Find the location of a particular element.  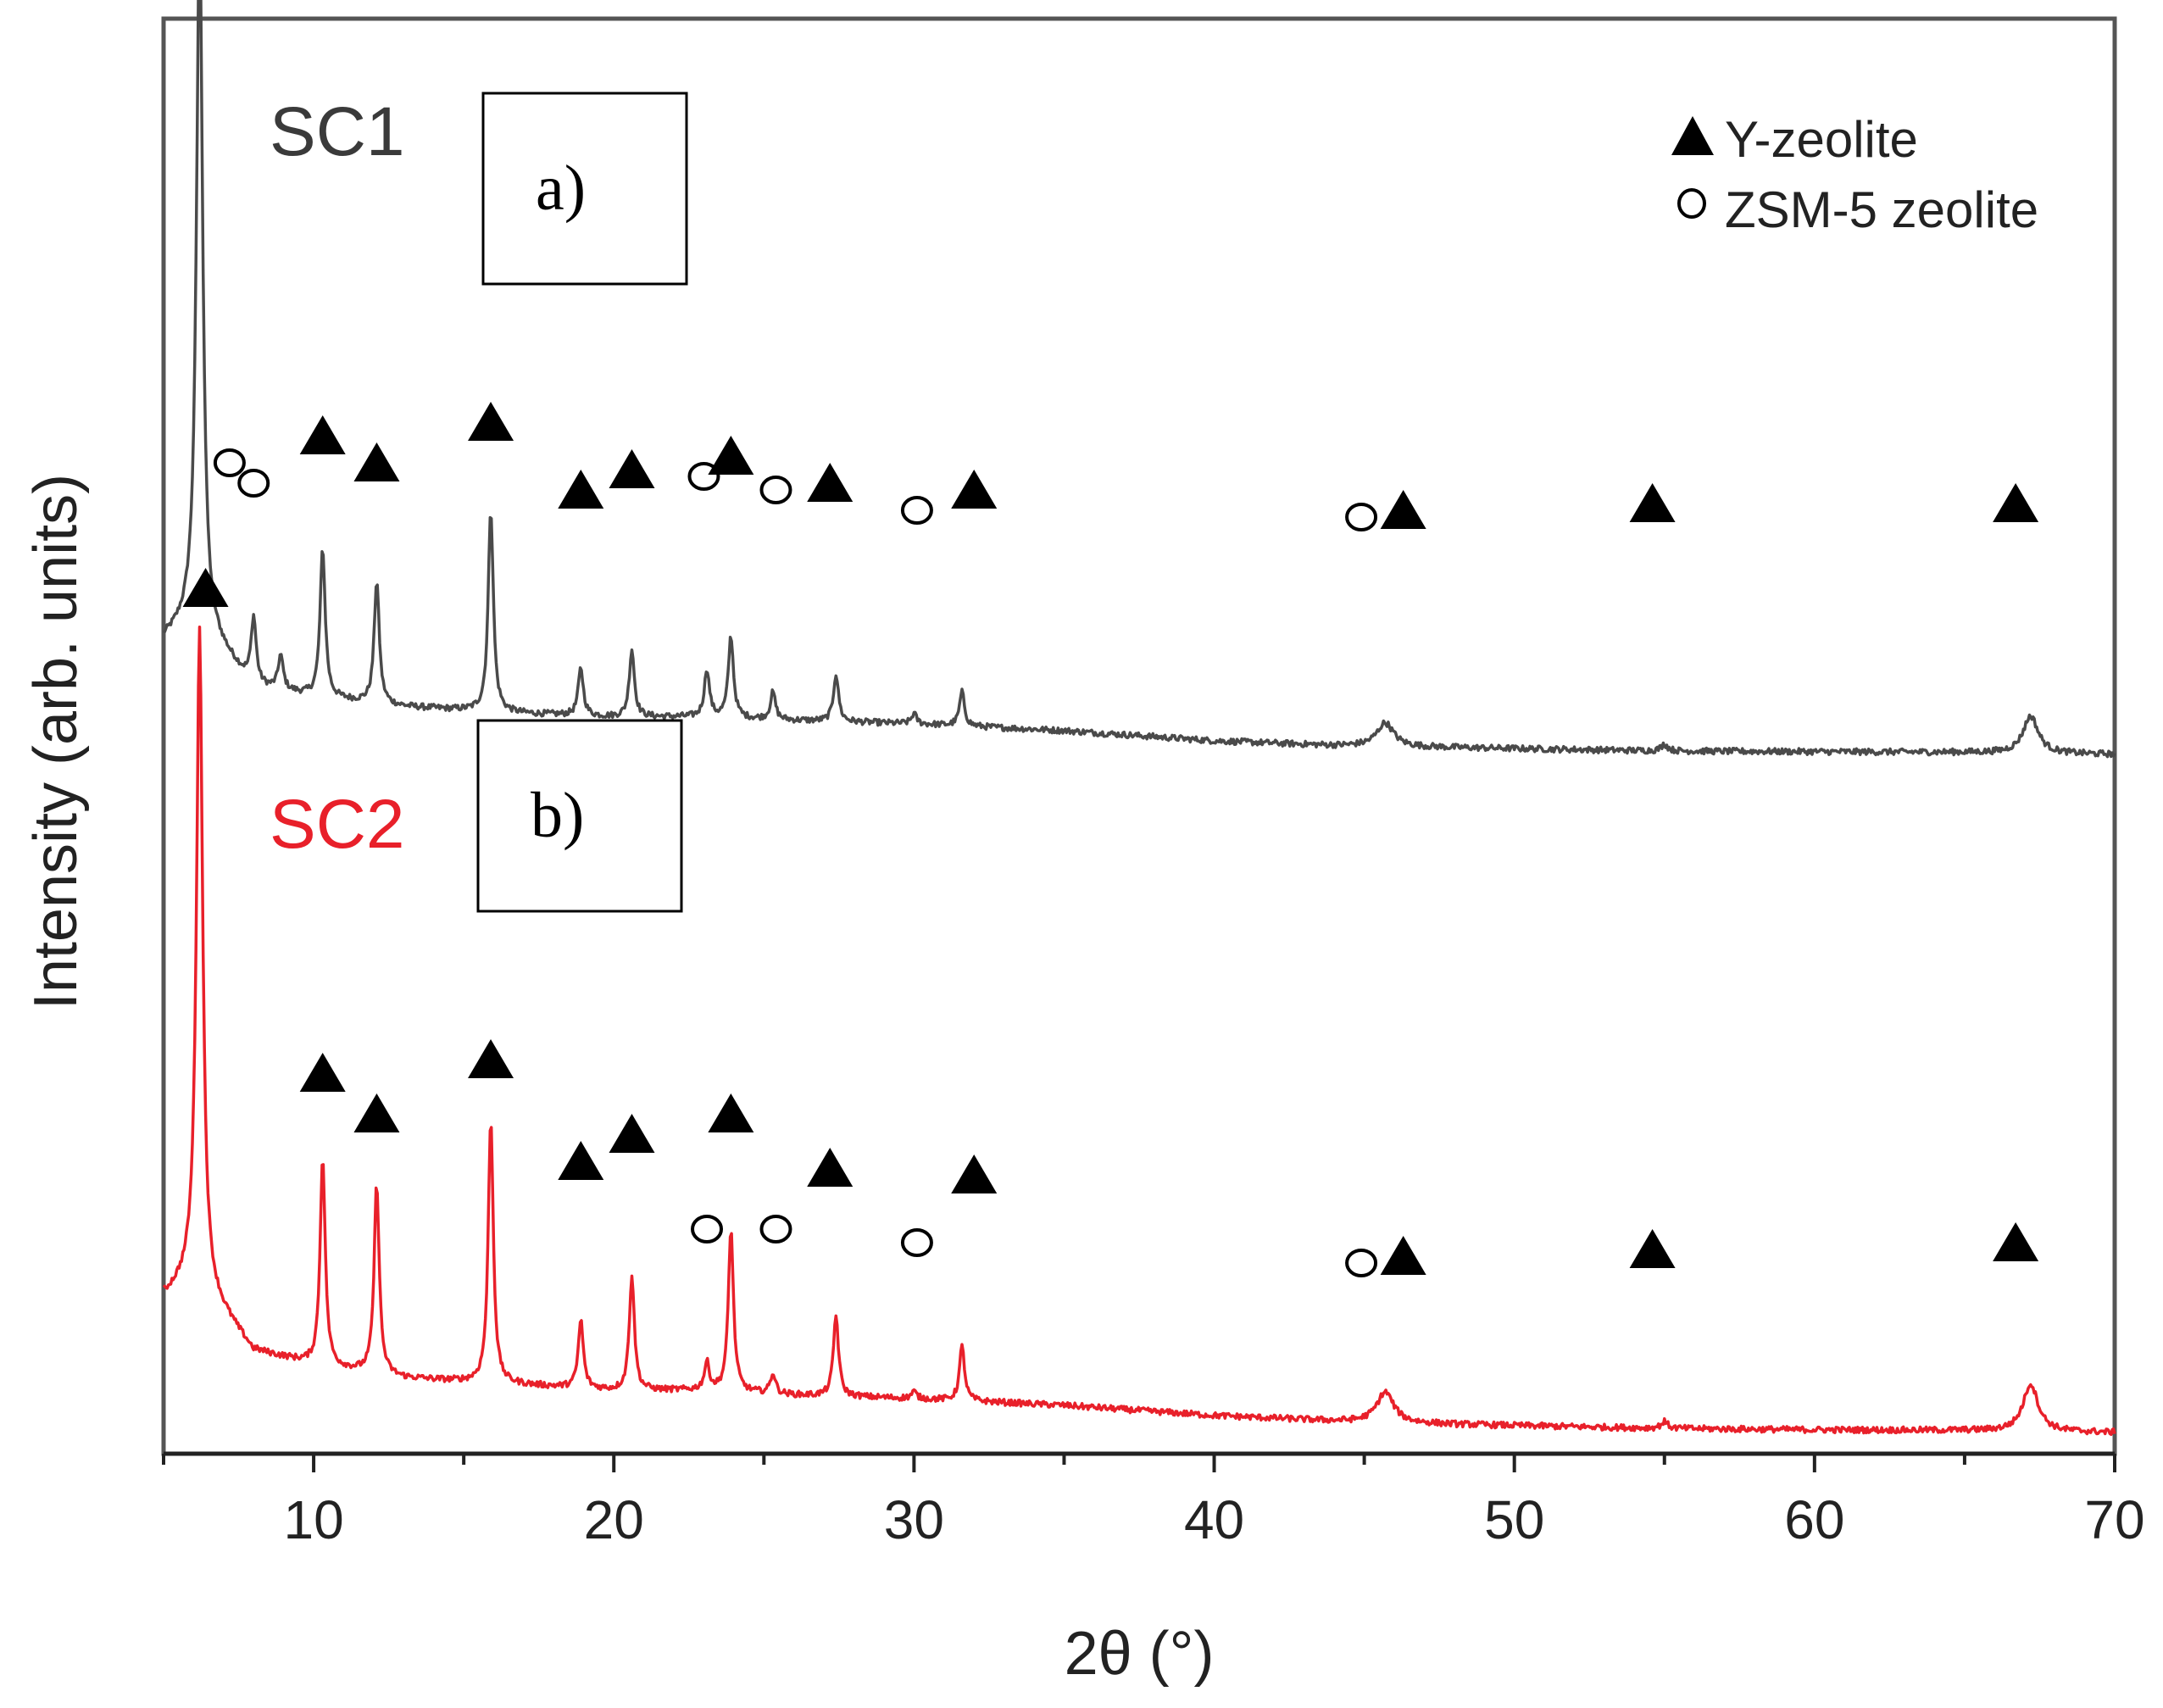

x-tick-label-20: 20 is located at coordinates (614, 1519).